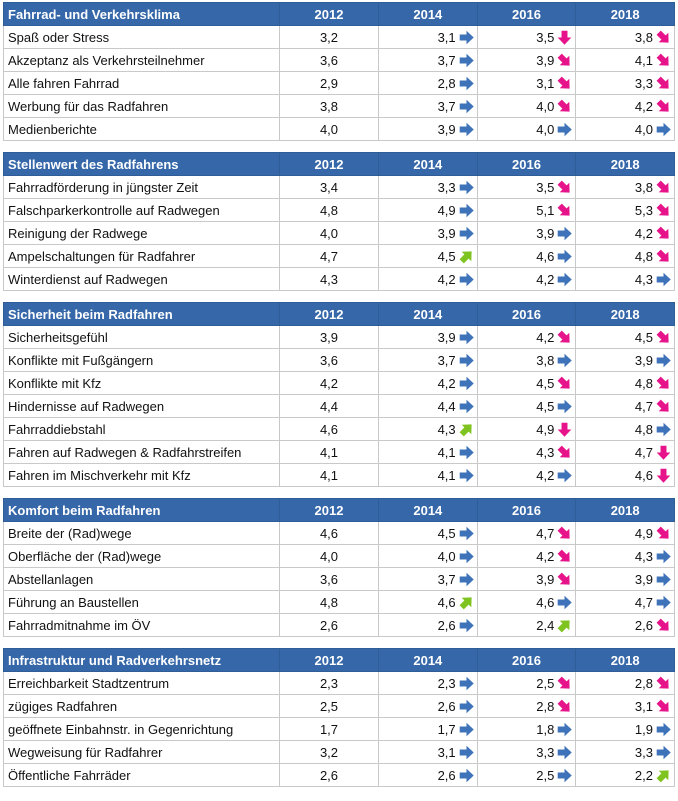 This screenshot has height=801, width=678. What do you see at coordinates (329, 775) in the screenshot?
I see `value-2012: 2,6` at bounding box center [329, 775].